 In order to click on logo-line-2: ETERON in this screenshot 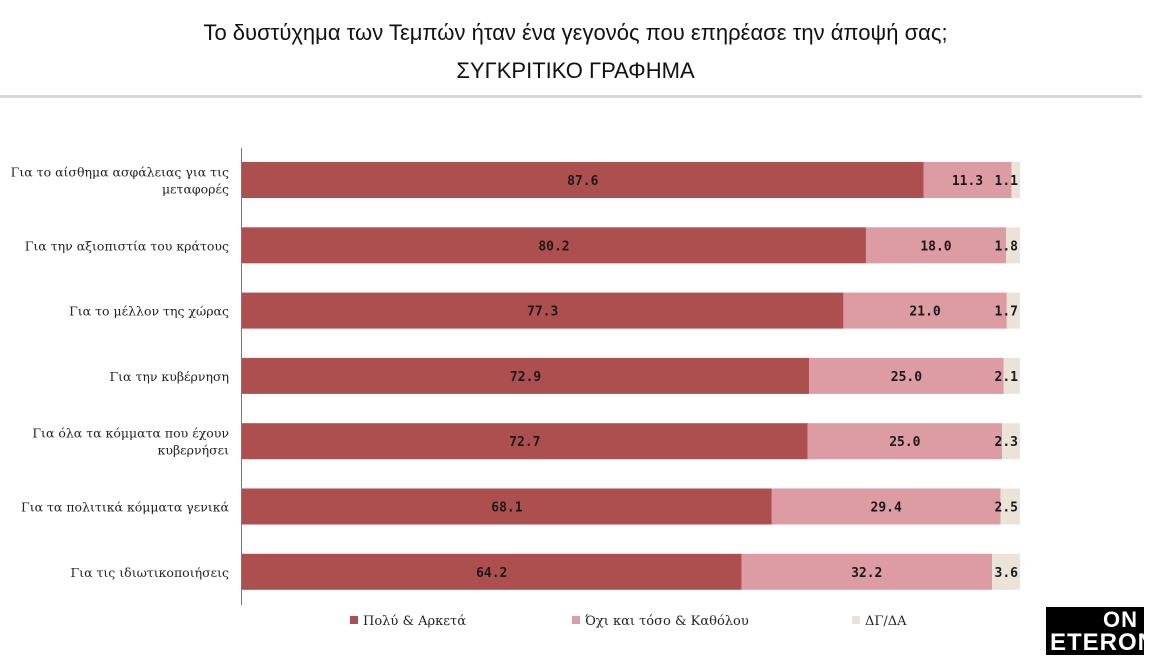, I will do `click(1100, 642)`.